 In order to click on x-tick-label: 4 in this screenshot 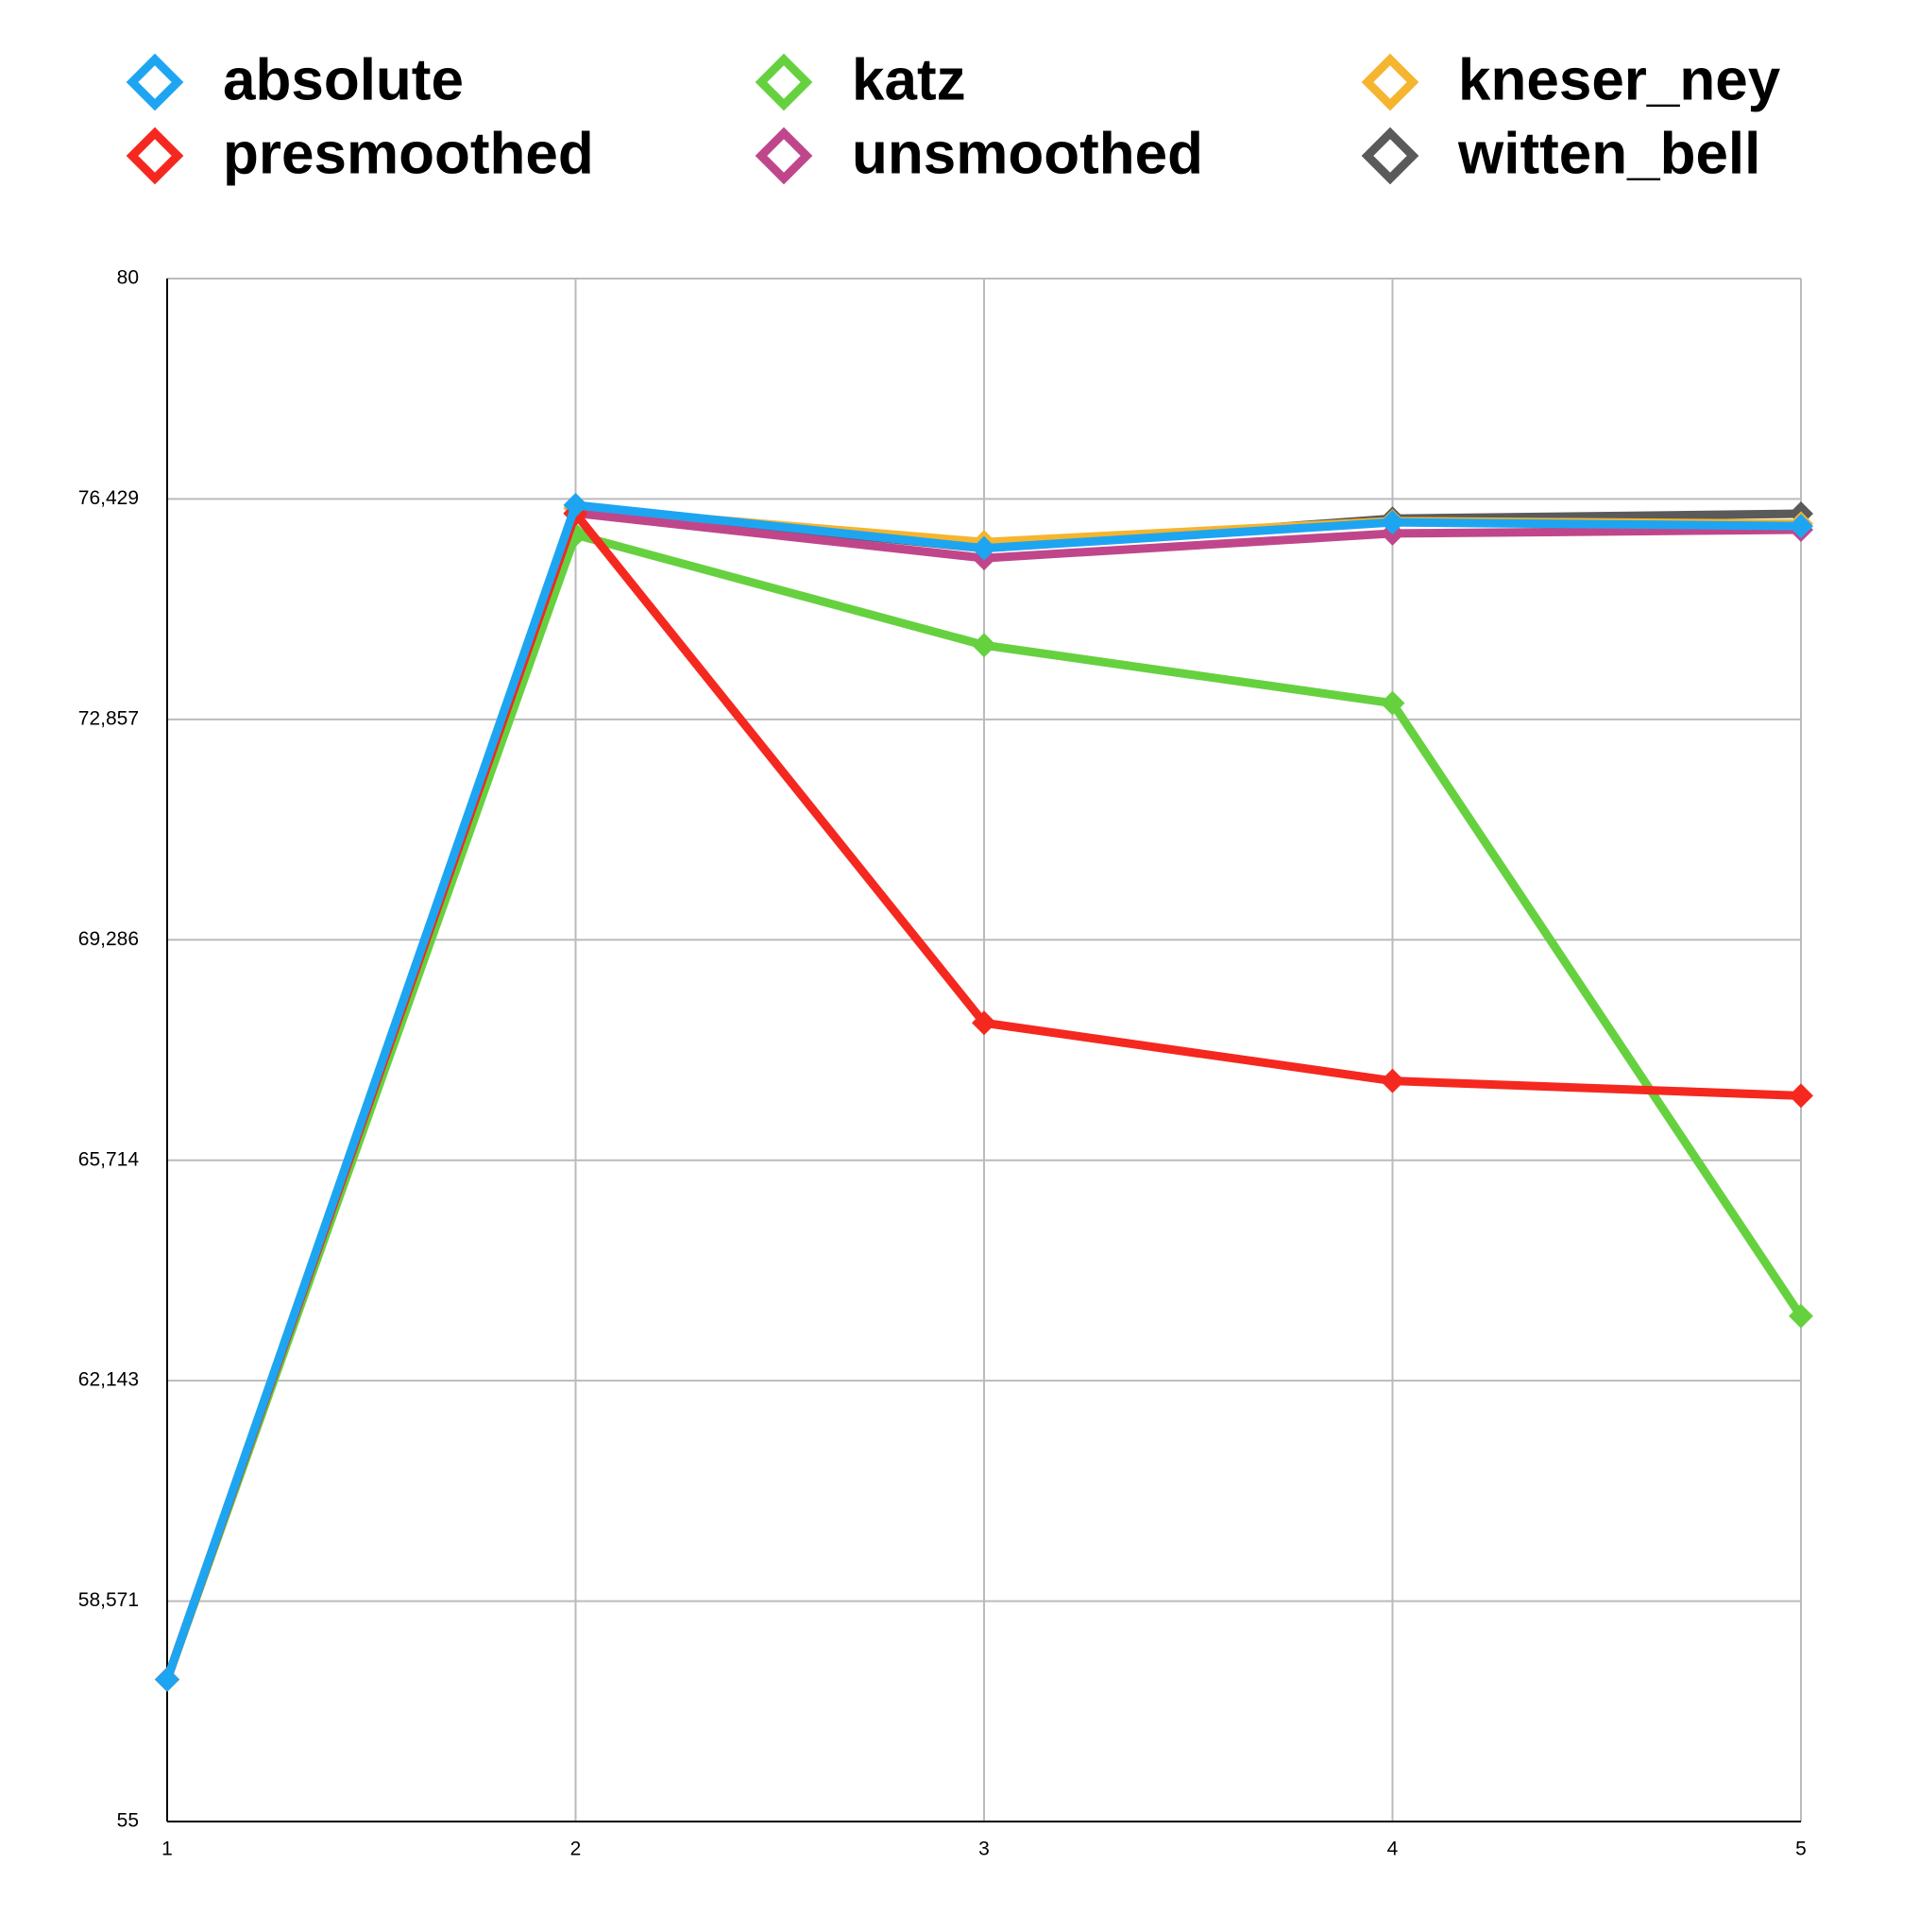, I will do `click(1393, 1849)`.